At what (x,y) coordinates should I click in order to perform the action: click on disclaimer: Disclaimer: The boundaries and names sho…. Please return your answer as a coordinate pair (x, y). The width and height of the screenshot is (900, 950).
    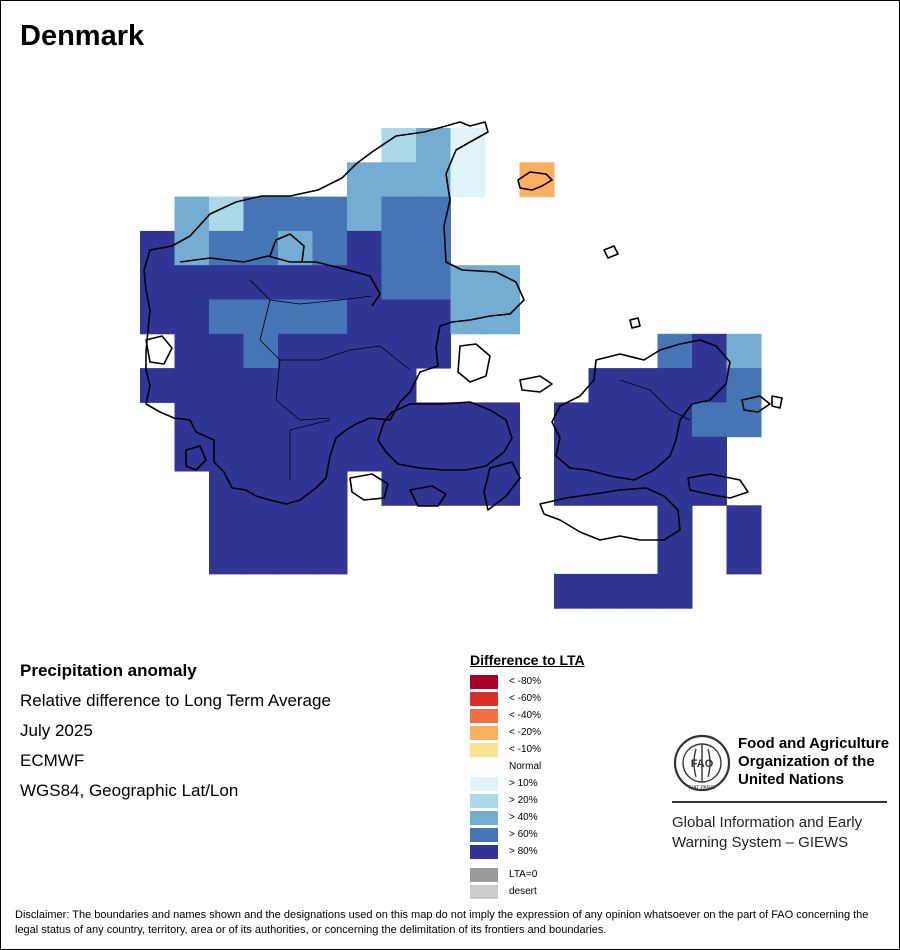
    Looking at the image, I should click on (442, 922).